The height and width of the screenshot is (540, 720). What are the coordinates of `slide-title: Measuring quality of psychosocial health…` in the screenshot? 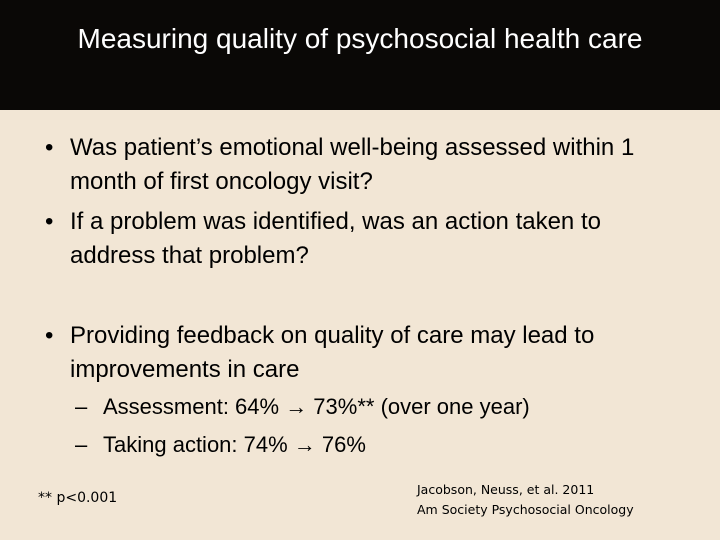 It's located at (360, 38).